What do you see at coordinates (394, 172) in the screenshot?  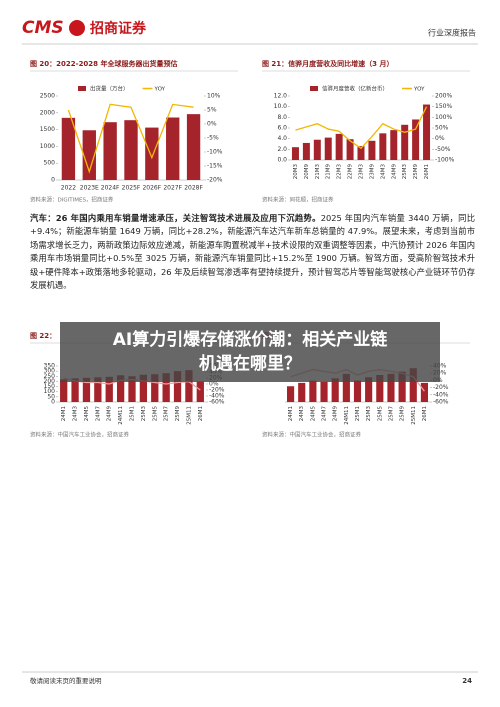 I see `x-tick-label: 24M9` at bounding box center [394, 172].